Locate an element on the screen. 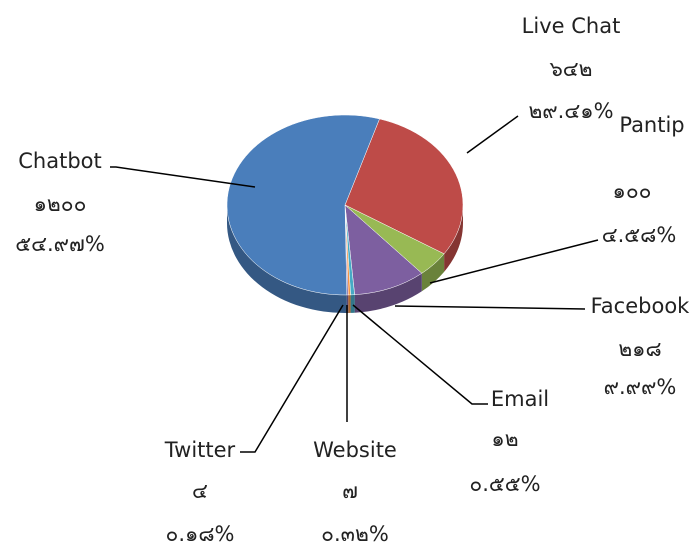 This screenshot has height=551, width=697. value-label: ๒๑๘ is located at coordinates (639, 349).